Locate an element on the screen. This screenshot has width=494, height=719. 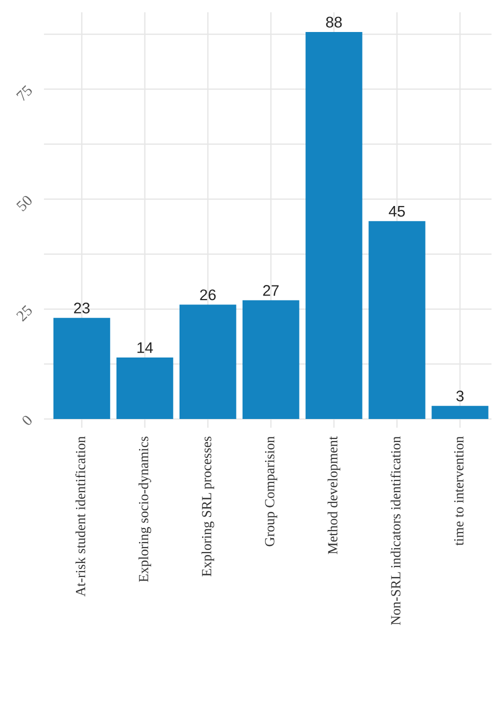
x-tick-label: Group Comparision is located at coordinates (271, 491).